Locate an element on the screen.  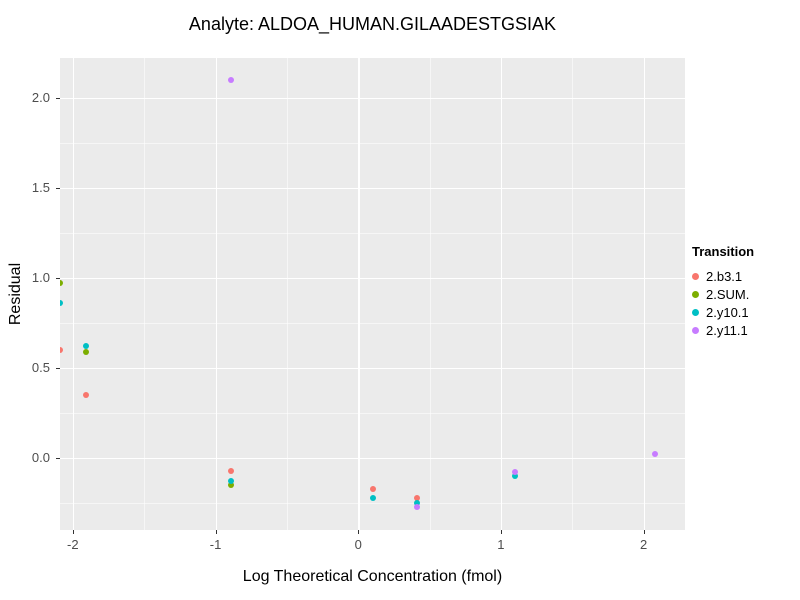
legend-item: 2.y11.1 is located at coordinates (723, 330).